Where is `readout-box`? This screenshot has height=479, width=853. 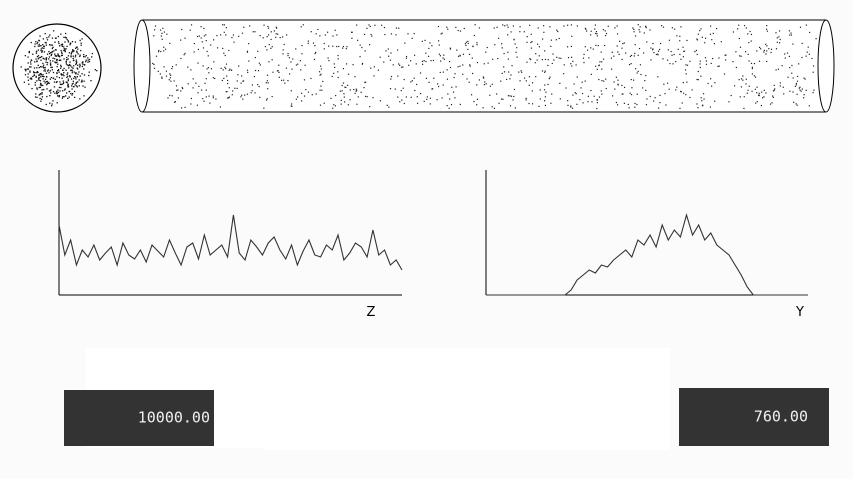
readout-box is located at coordinates (754, 417).